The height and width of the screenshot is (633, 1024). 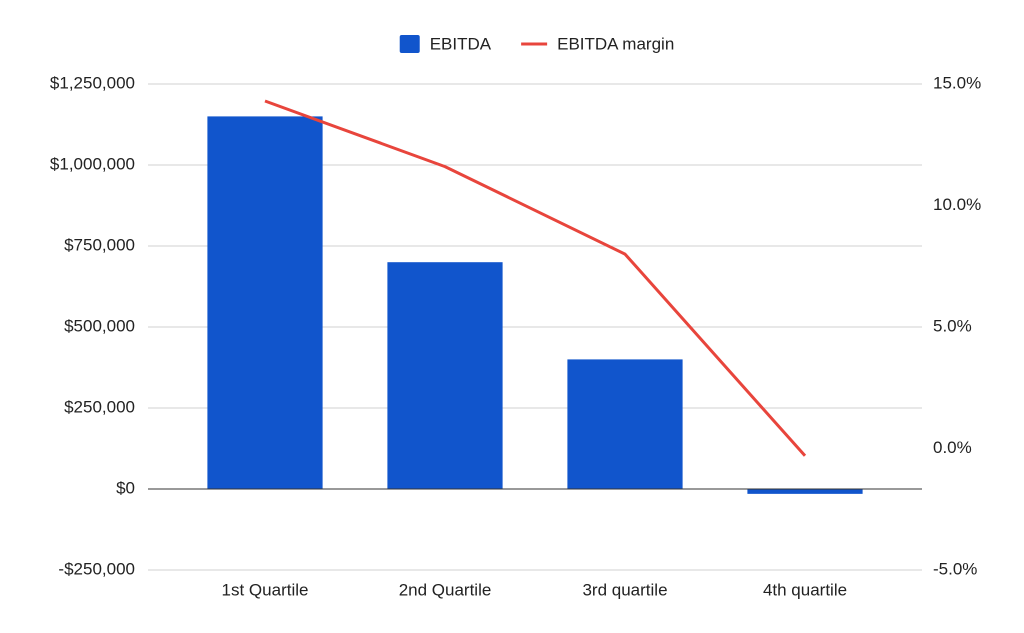 What do you see at coordinates (409, 44) in the screenshot?
I see `legend-swatch` at bounding box center [409, 44].